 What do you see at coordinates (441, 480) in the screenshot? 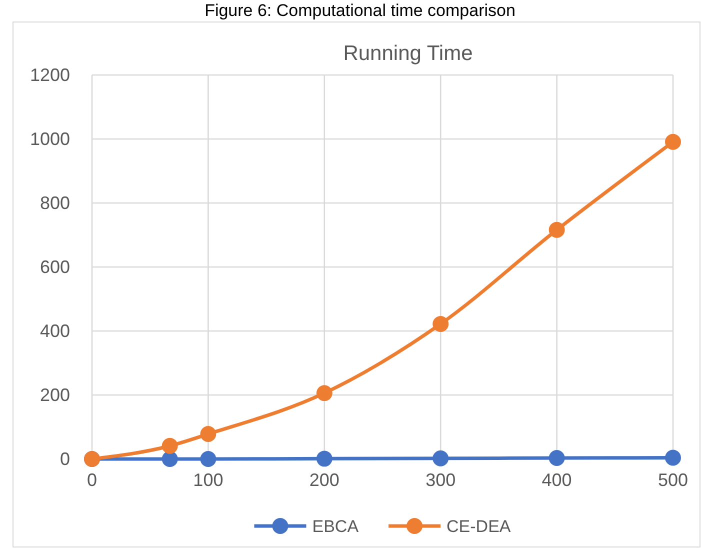
I see `x-tick-label: 300` at bounding box center [441, 480].